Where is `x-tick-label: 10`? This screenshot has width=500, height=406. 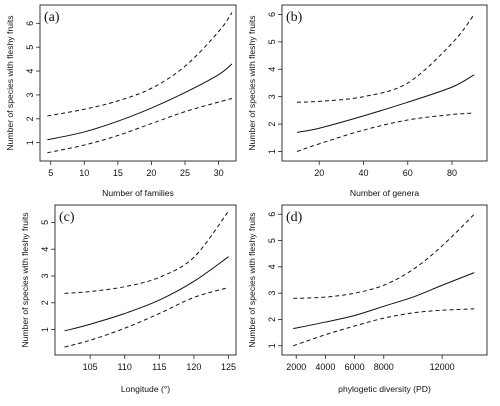
x-tick-label: 10 is located at coordinates (84, 173).